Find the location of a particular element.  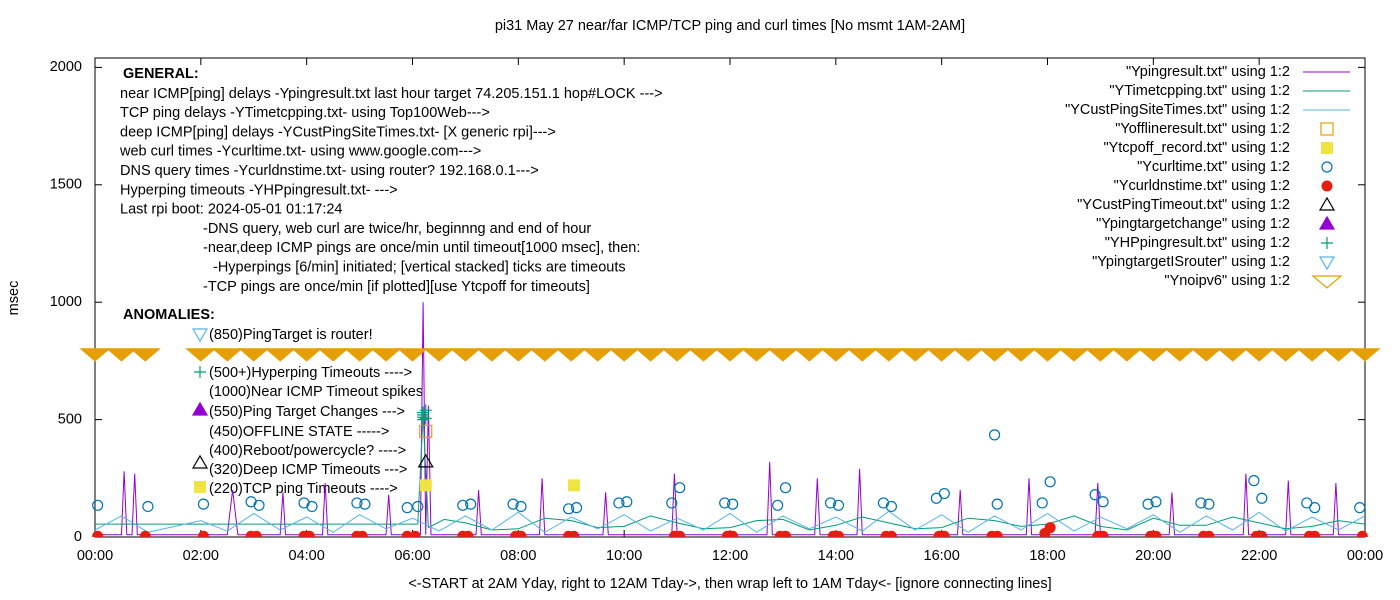

x-tick-label: 10:00 is located at coordinates (624, 556).